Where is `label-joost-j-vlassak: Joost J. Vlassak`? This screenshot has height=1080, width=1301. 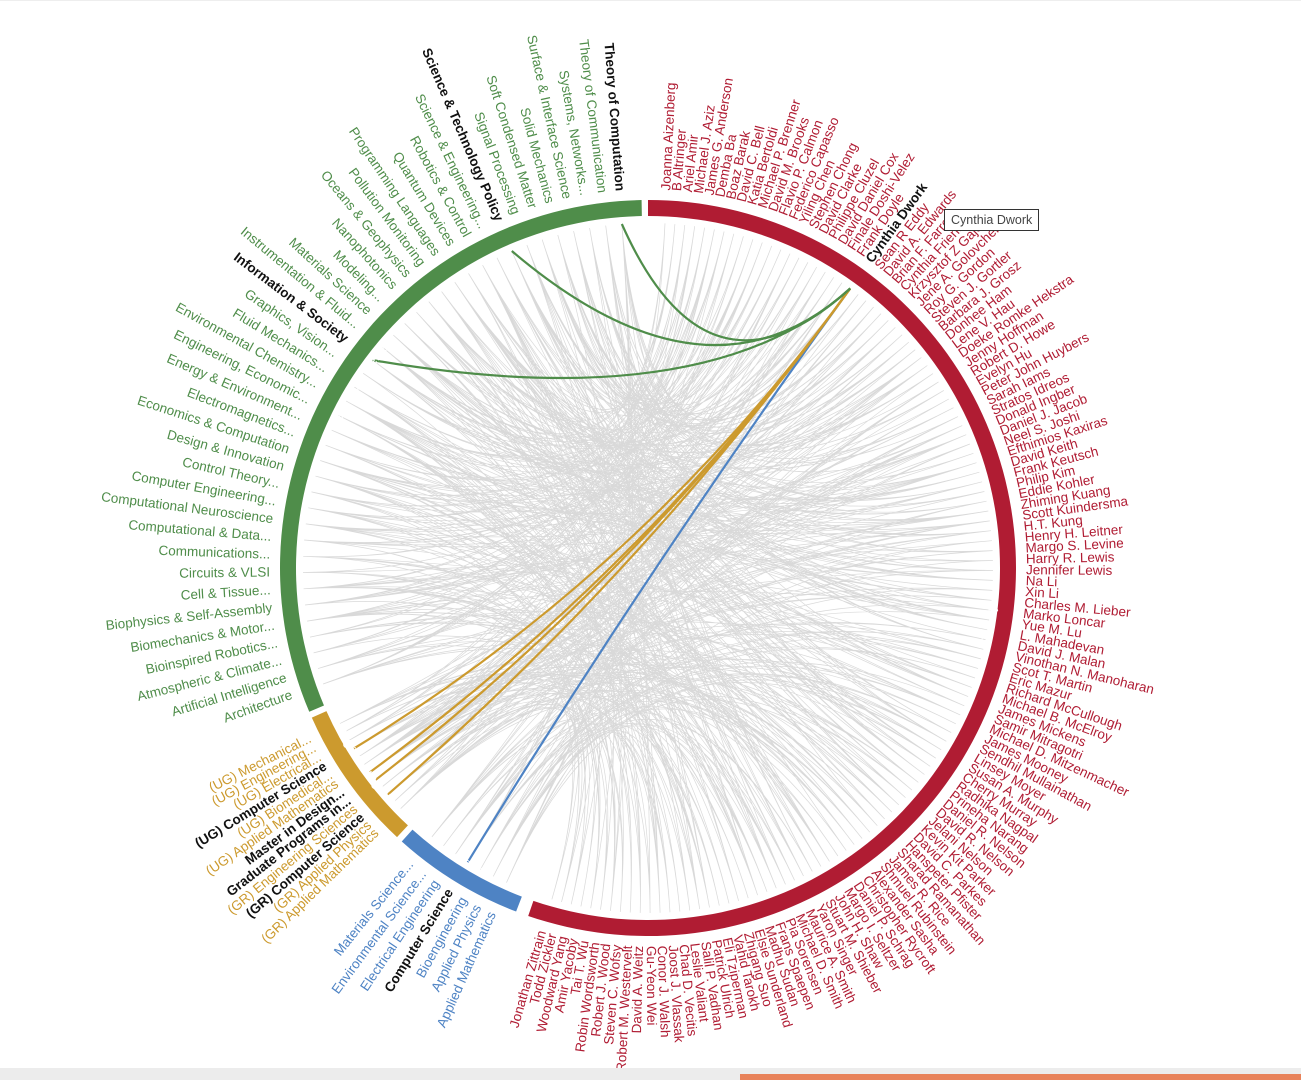 label-joost-j-vlassak: Joost J. Vlassak is located at coordinates (676, 994).